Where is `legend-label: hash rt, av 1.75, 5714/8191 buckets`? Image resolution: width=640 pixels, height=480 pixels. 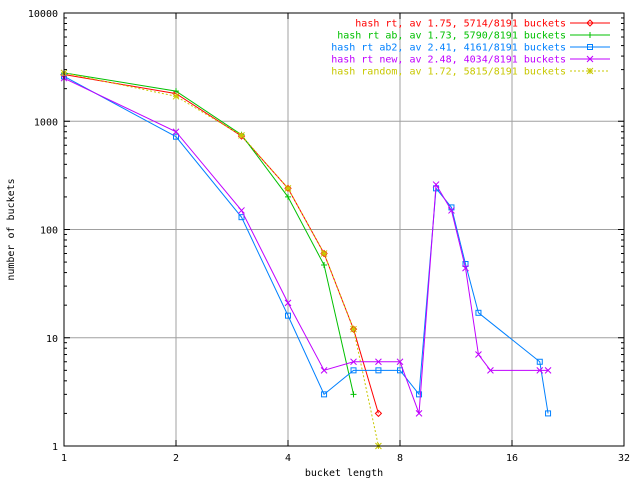 legend-label: hash rt, av 1.75, 5714/8191 buckets is located at coordinates (460, 24).